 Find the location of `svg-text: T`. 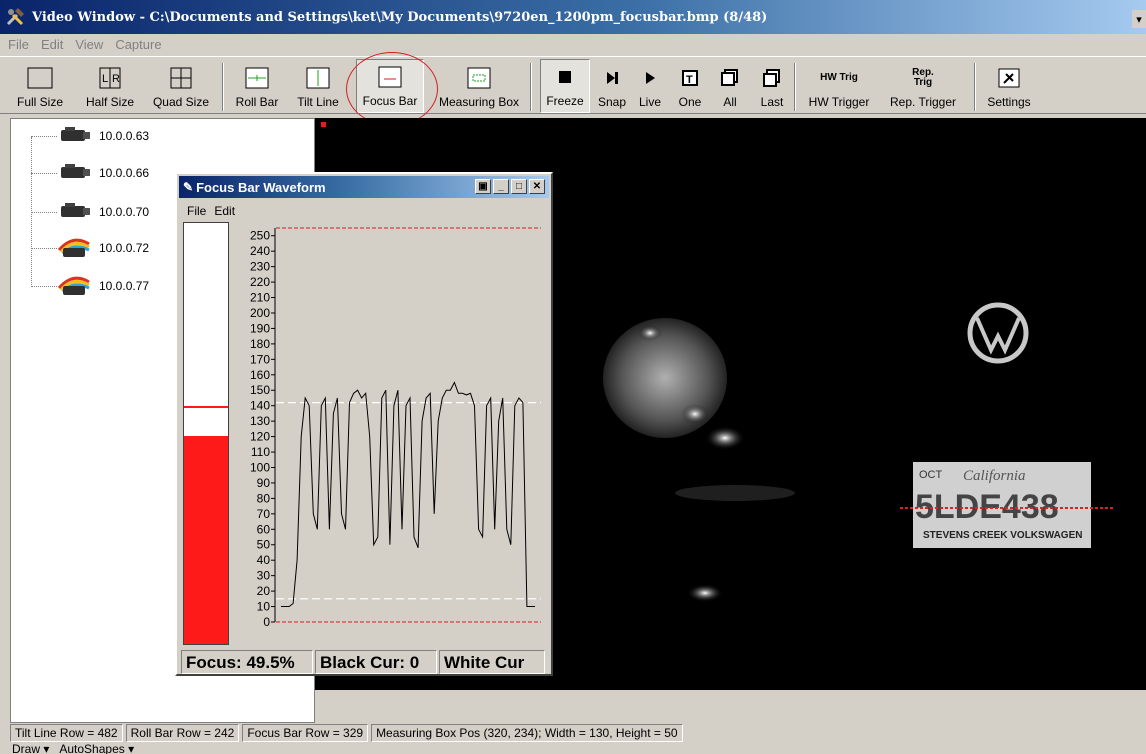

svg-text: T is located at coordinates (689, 80).